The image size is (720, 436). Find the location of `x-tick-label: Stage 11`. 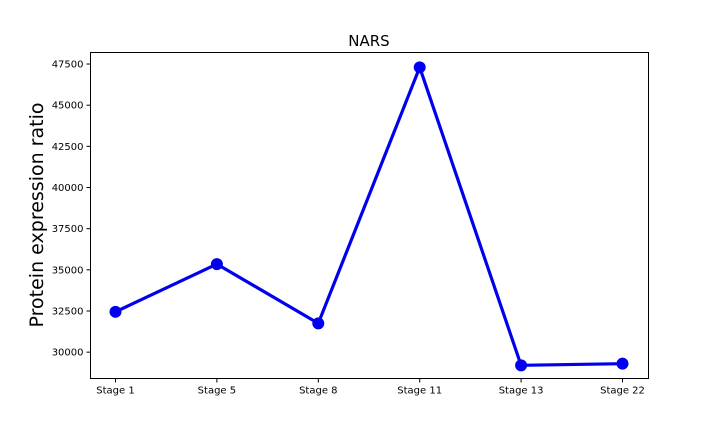

x-tick-label: Stage 11 is located at coordinates (419, 391).